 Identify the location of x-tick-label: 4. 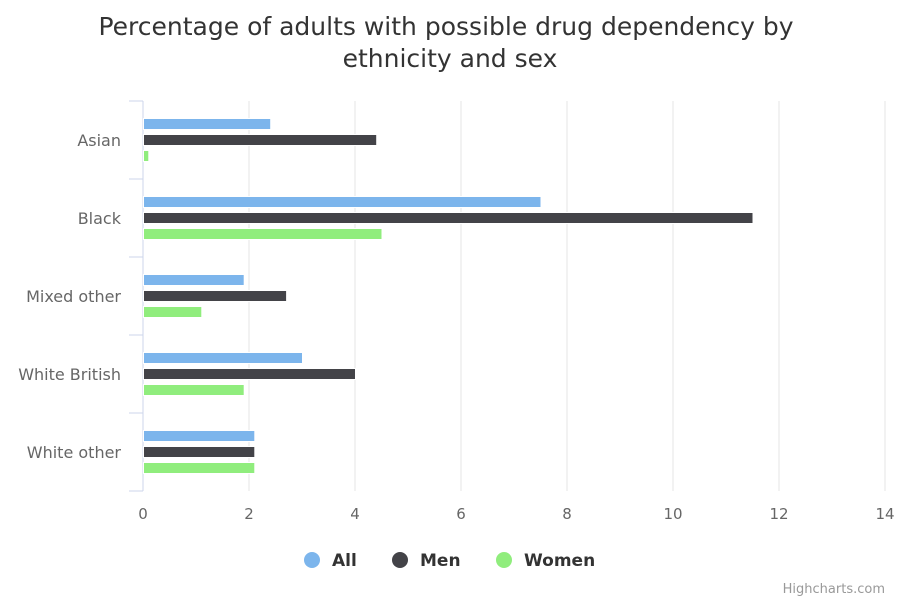
(355, 514).